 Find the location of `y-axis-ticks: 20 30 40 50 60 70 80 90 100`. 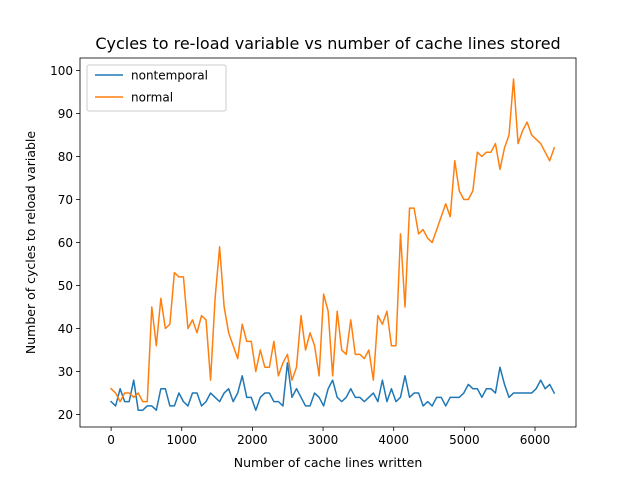

y-axis-ticks: 20 30 40 50 60 70 80 90 100 is located at coordinates (65, 243).